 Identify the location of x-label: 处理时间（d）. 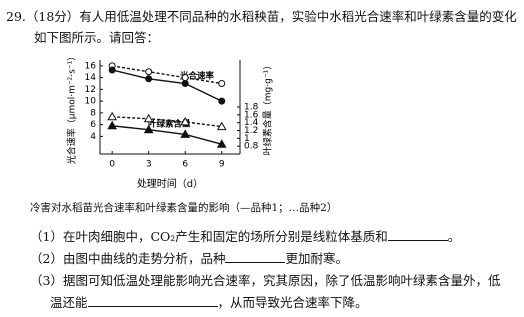
(170, 183).